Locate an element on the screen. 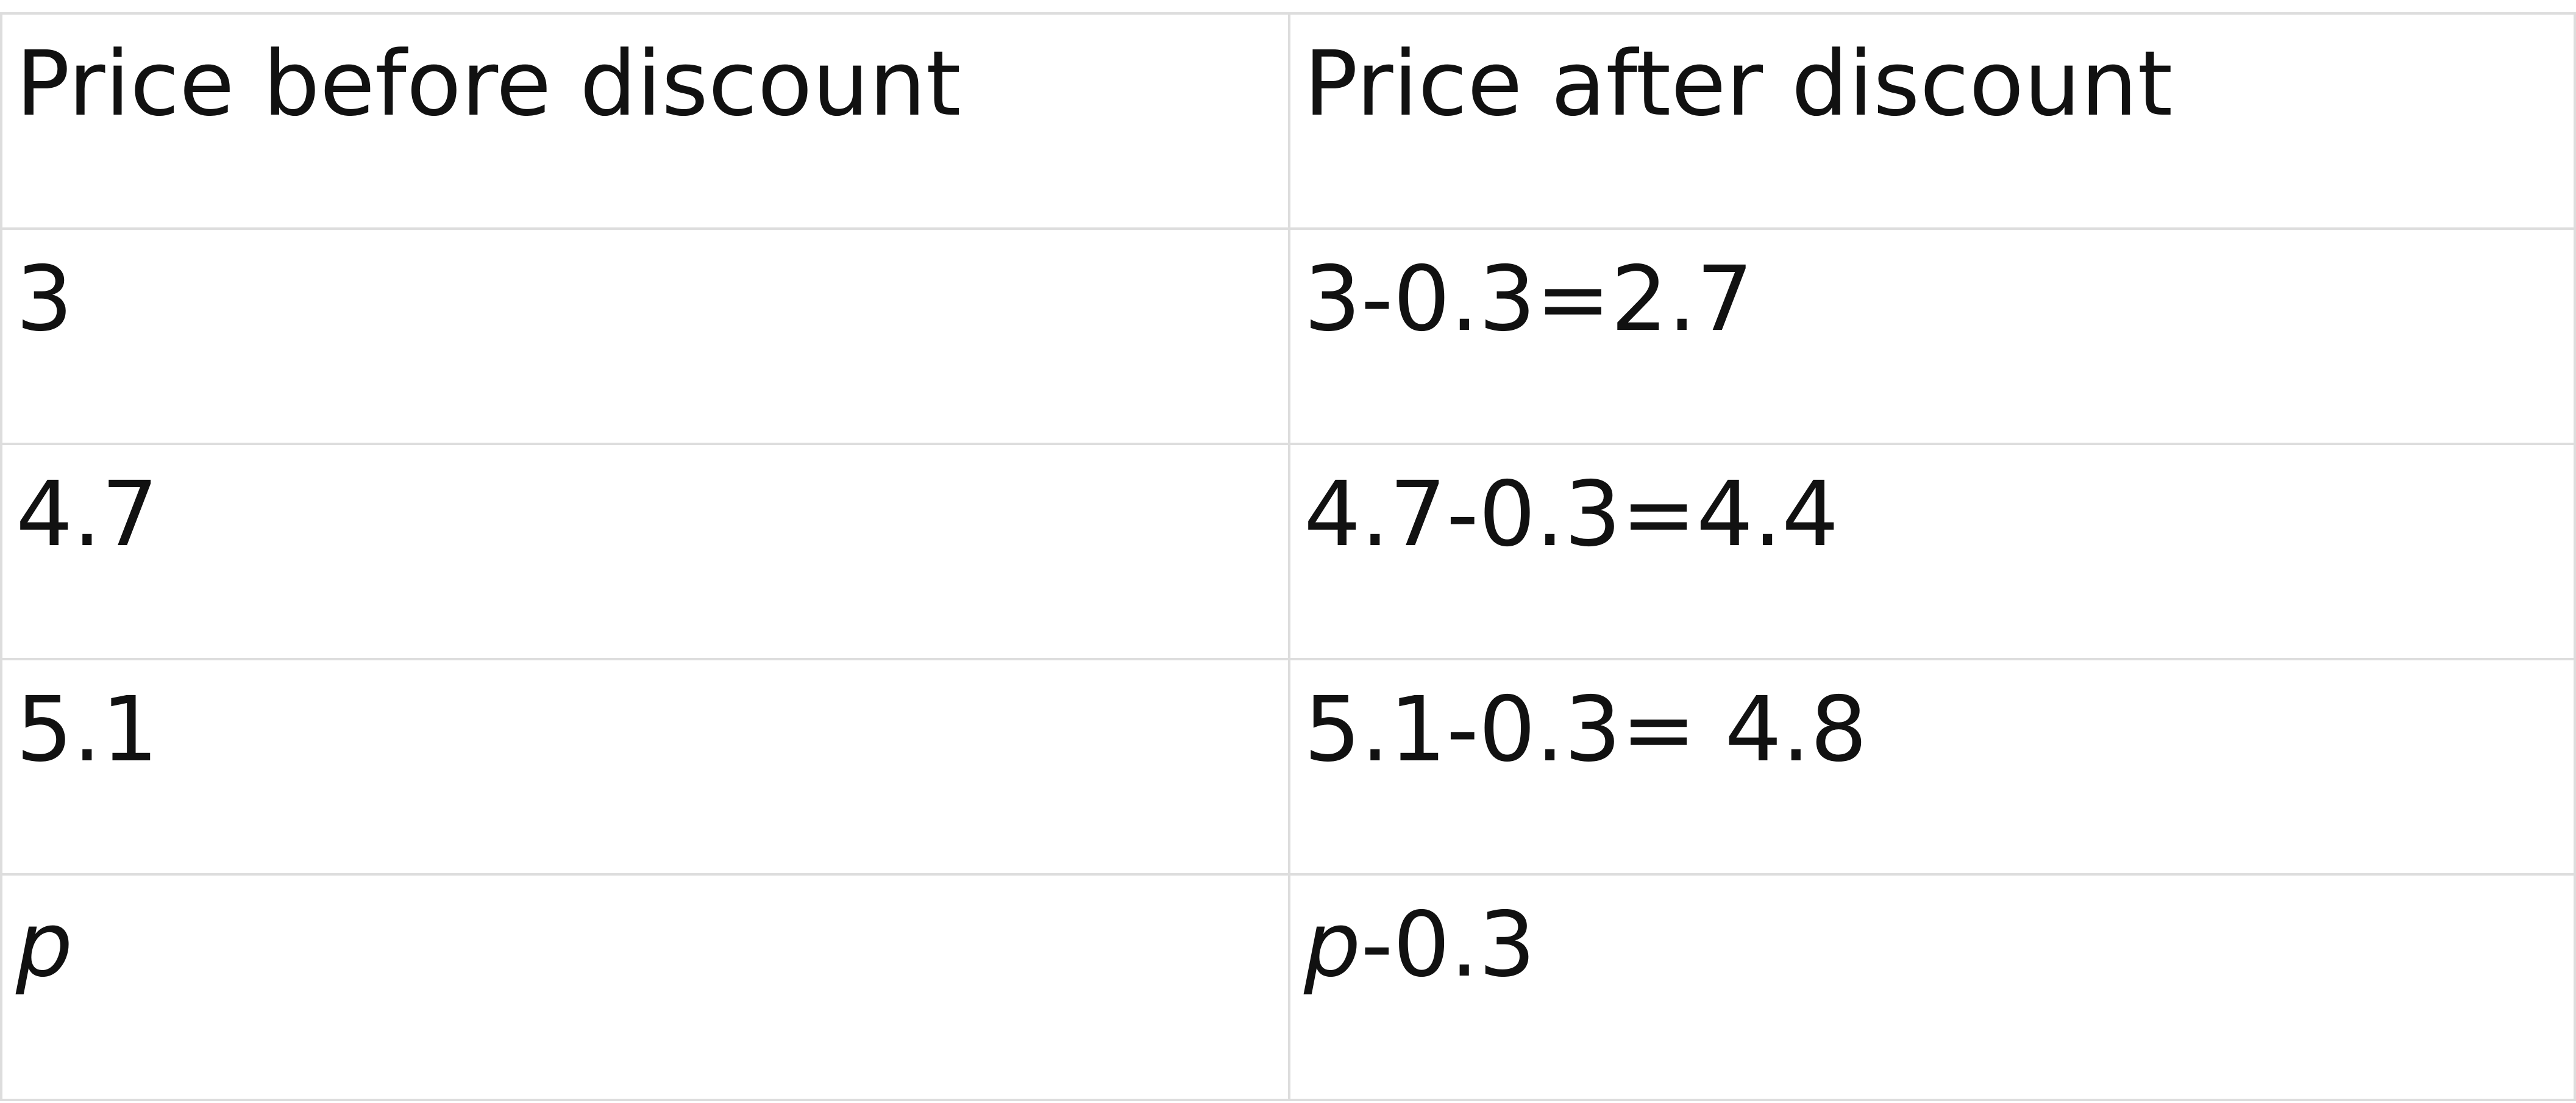  header-price-before: Price before discount is located at coordinates (645, 121).